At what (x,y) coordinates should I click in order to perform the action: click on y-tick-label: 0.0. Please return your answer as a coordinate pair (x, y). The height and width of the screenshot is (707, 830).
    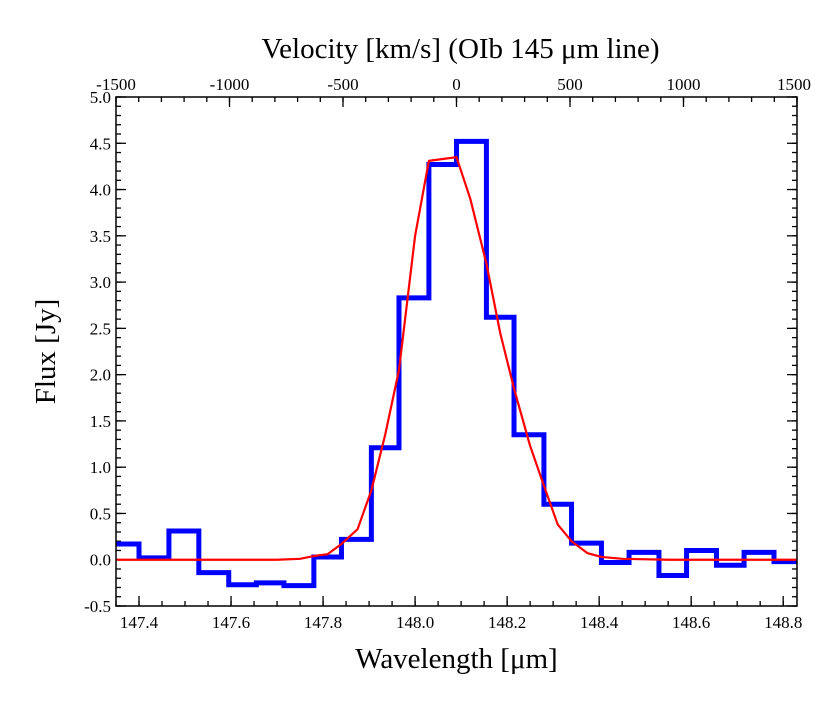
    Looking at the image, I should click on (100, 560).